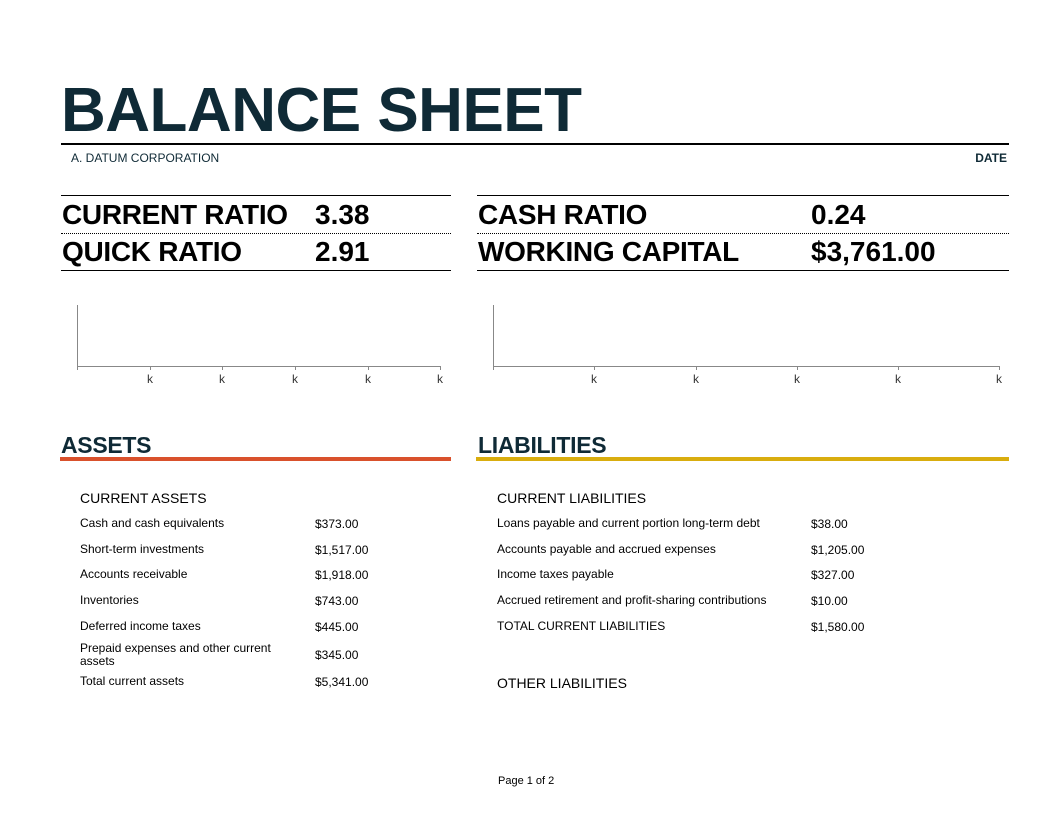  Describe the element at coordinates (526, 781) in the screenshot. I see `page-number: Page 1 of 2` at that location.